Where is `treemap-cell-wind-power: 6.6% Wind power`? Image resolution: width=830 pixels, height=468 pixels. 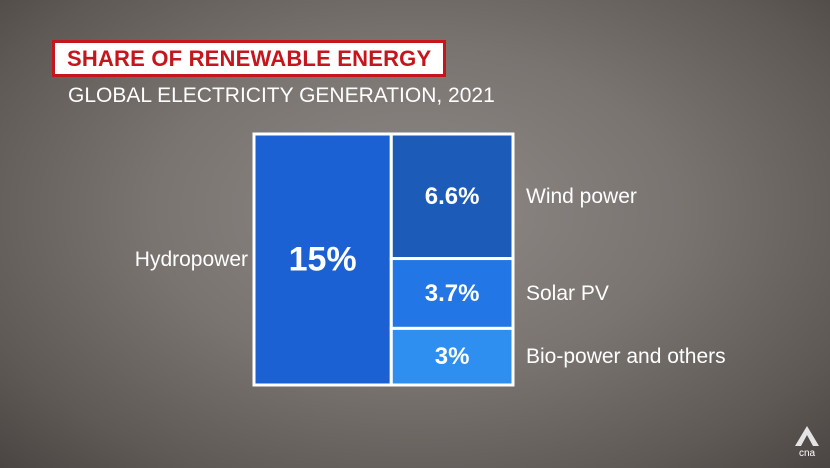 treemap-cell-wind-power: 6.6% Wind power is located at coordinates (513, 196).